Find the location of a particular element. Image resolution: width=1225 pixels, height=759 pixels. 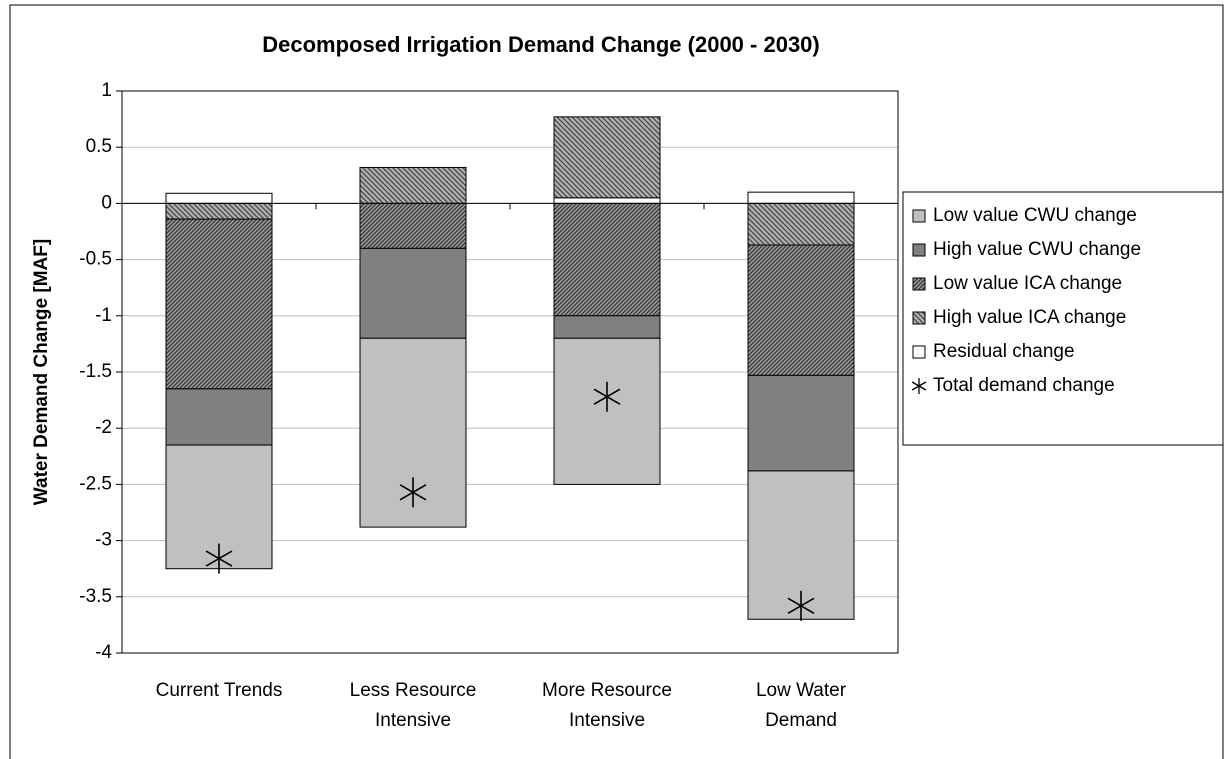

legend-label: Low value ICA change is located at coordinates (1027, 283).